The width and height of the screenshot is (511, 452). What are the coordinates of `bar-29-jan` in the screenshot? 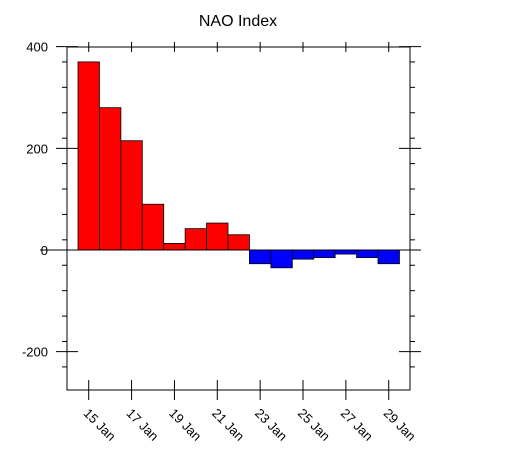 It's located at (388, 257).